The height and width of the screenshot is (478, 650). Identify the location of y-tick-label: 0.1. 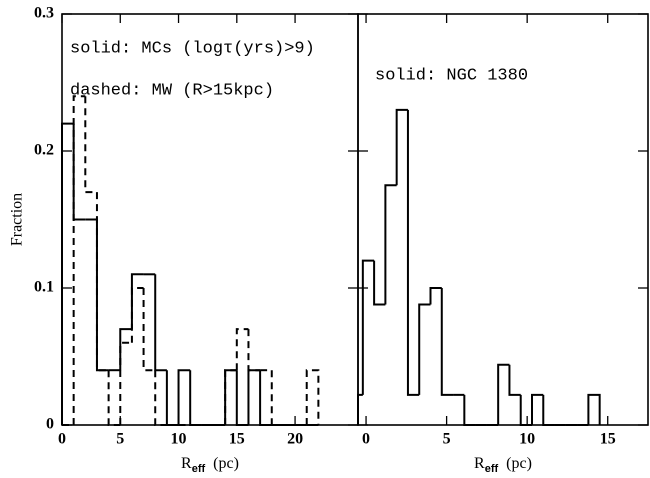
(44, 287).